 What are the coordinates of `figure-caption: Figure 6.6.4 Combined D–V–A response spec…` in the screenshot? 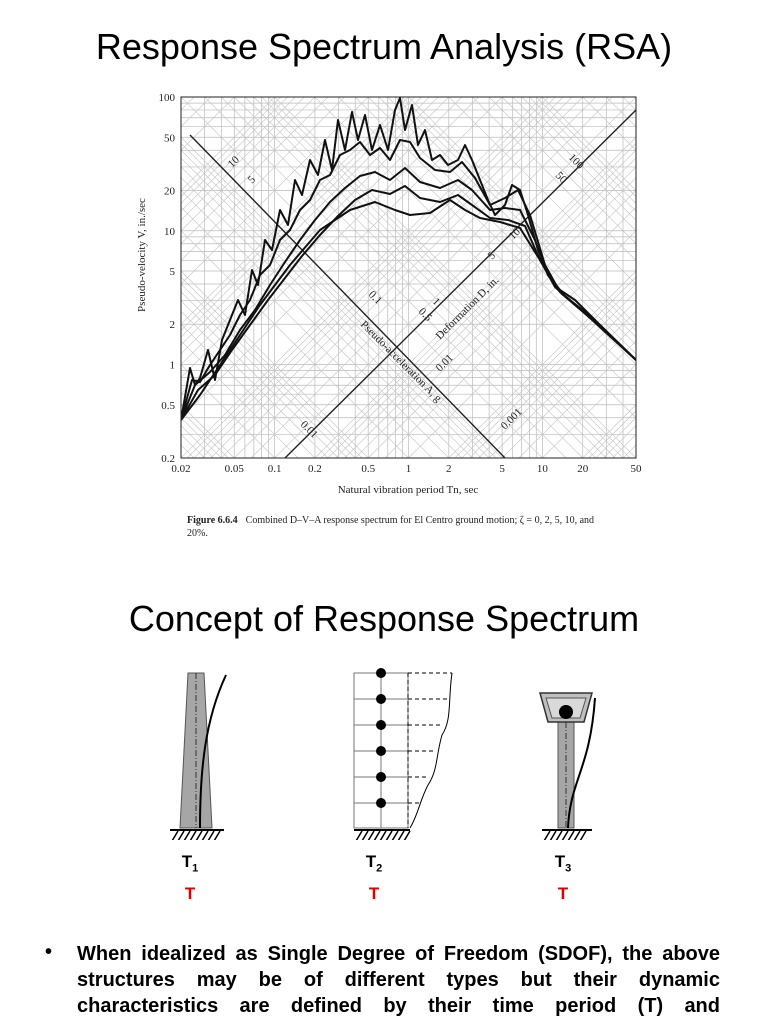 It's located at (397, 527).